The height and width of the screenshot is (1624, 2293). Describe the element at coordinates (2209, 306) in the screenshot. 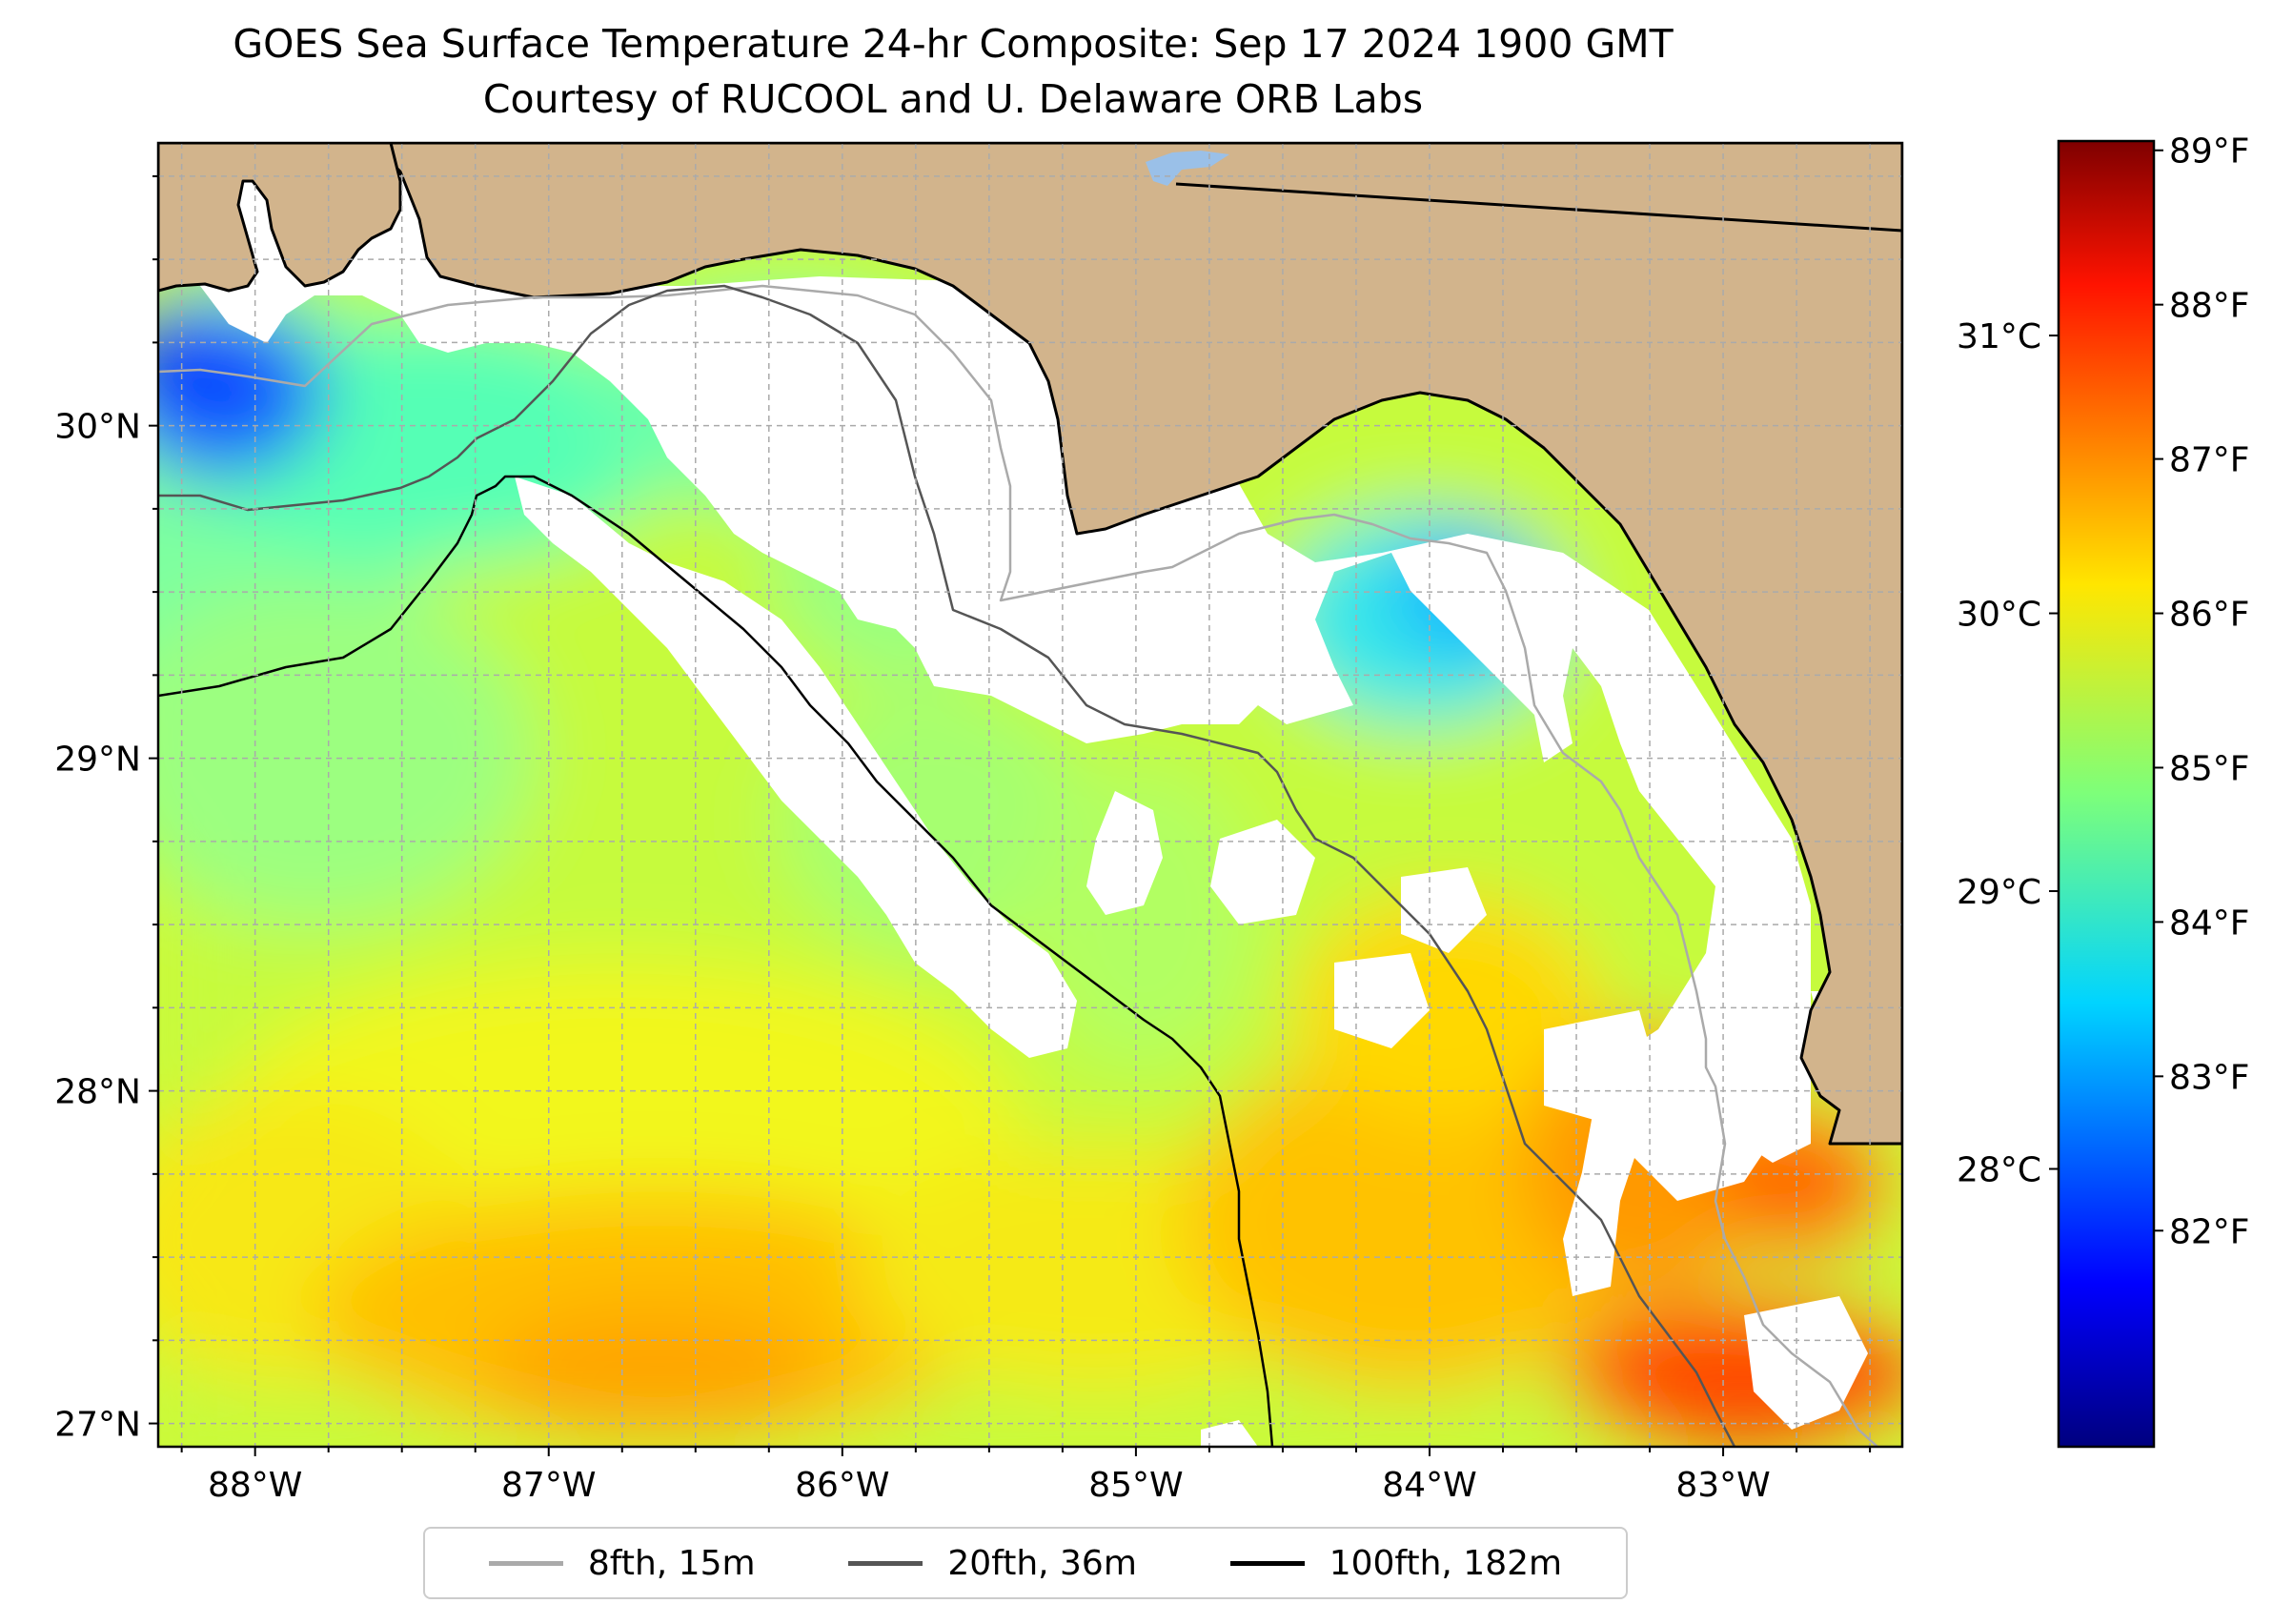

I see `colorbar-f-label: 88°F` at that location.